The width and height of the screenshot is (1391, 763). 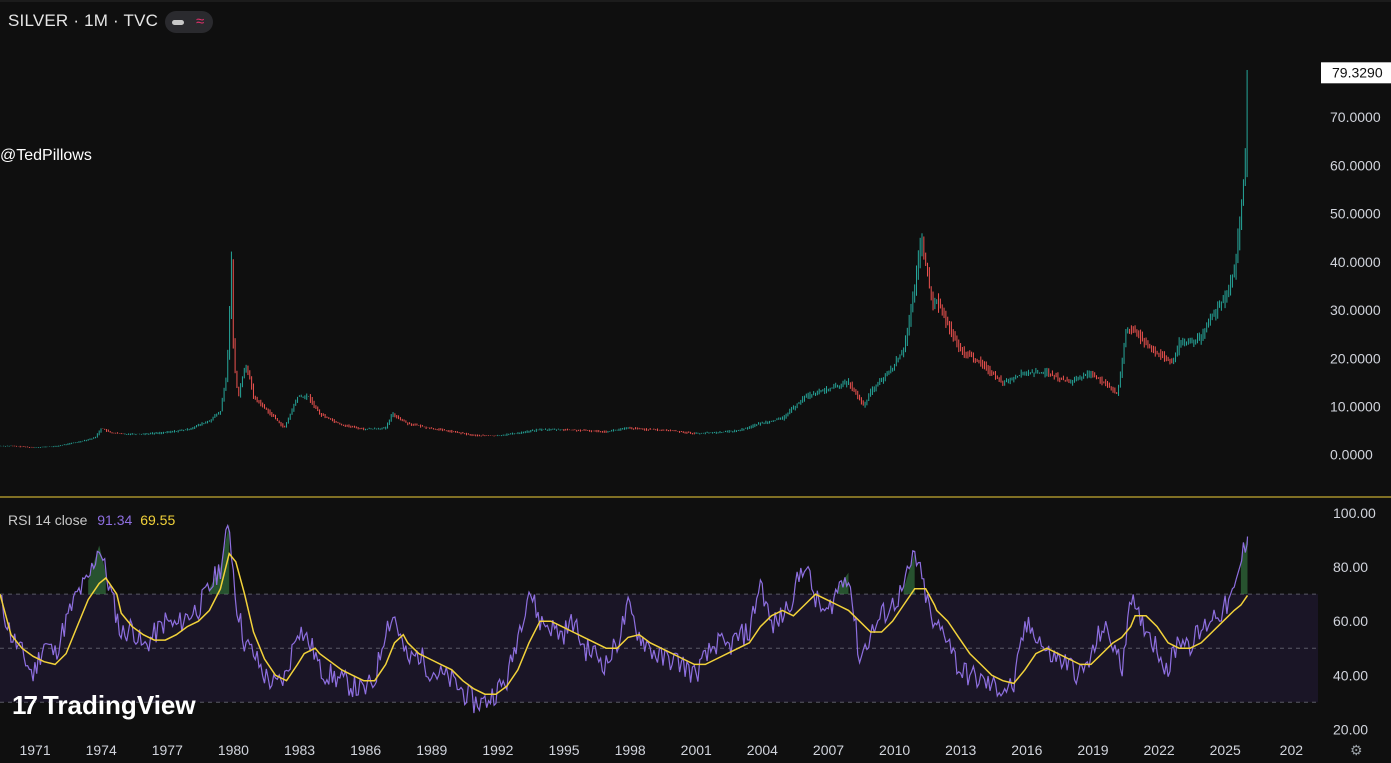 I want to click on time-tick-label: 2004, so click(x=762, y=750).